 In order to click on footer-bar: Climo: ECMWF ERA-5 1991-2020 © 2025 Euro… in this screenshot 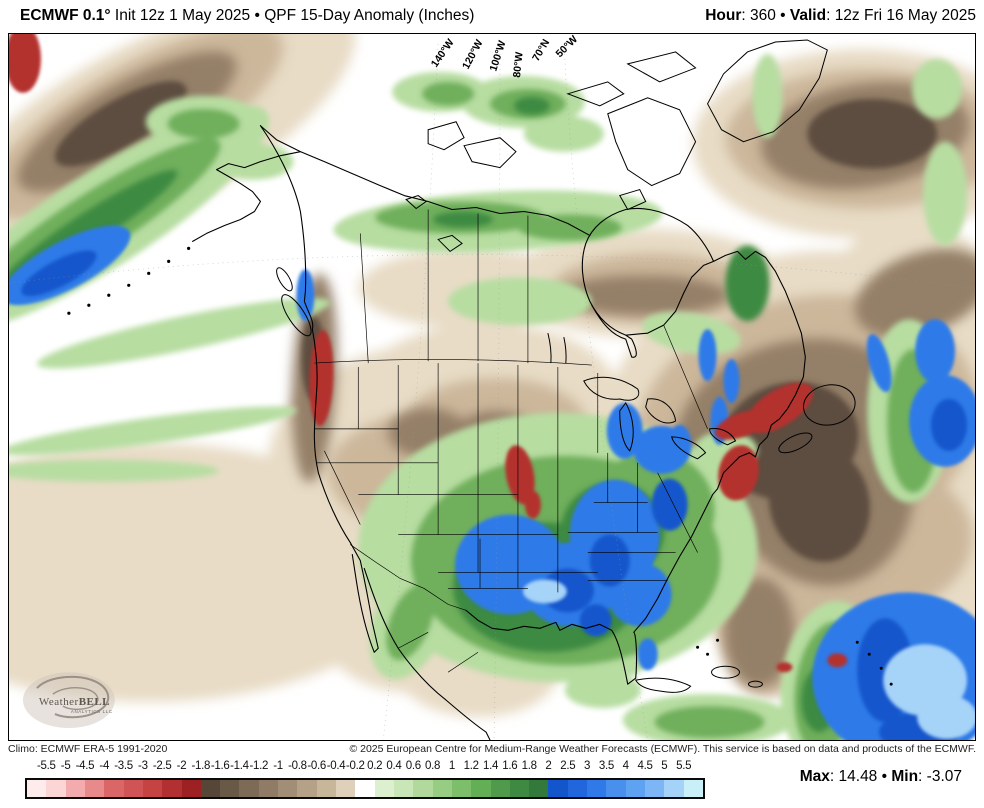, I will do `click(492, 749)`.